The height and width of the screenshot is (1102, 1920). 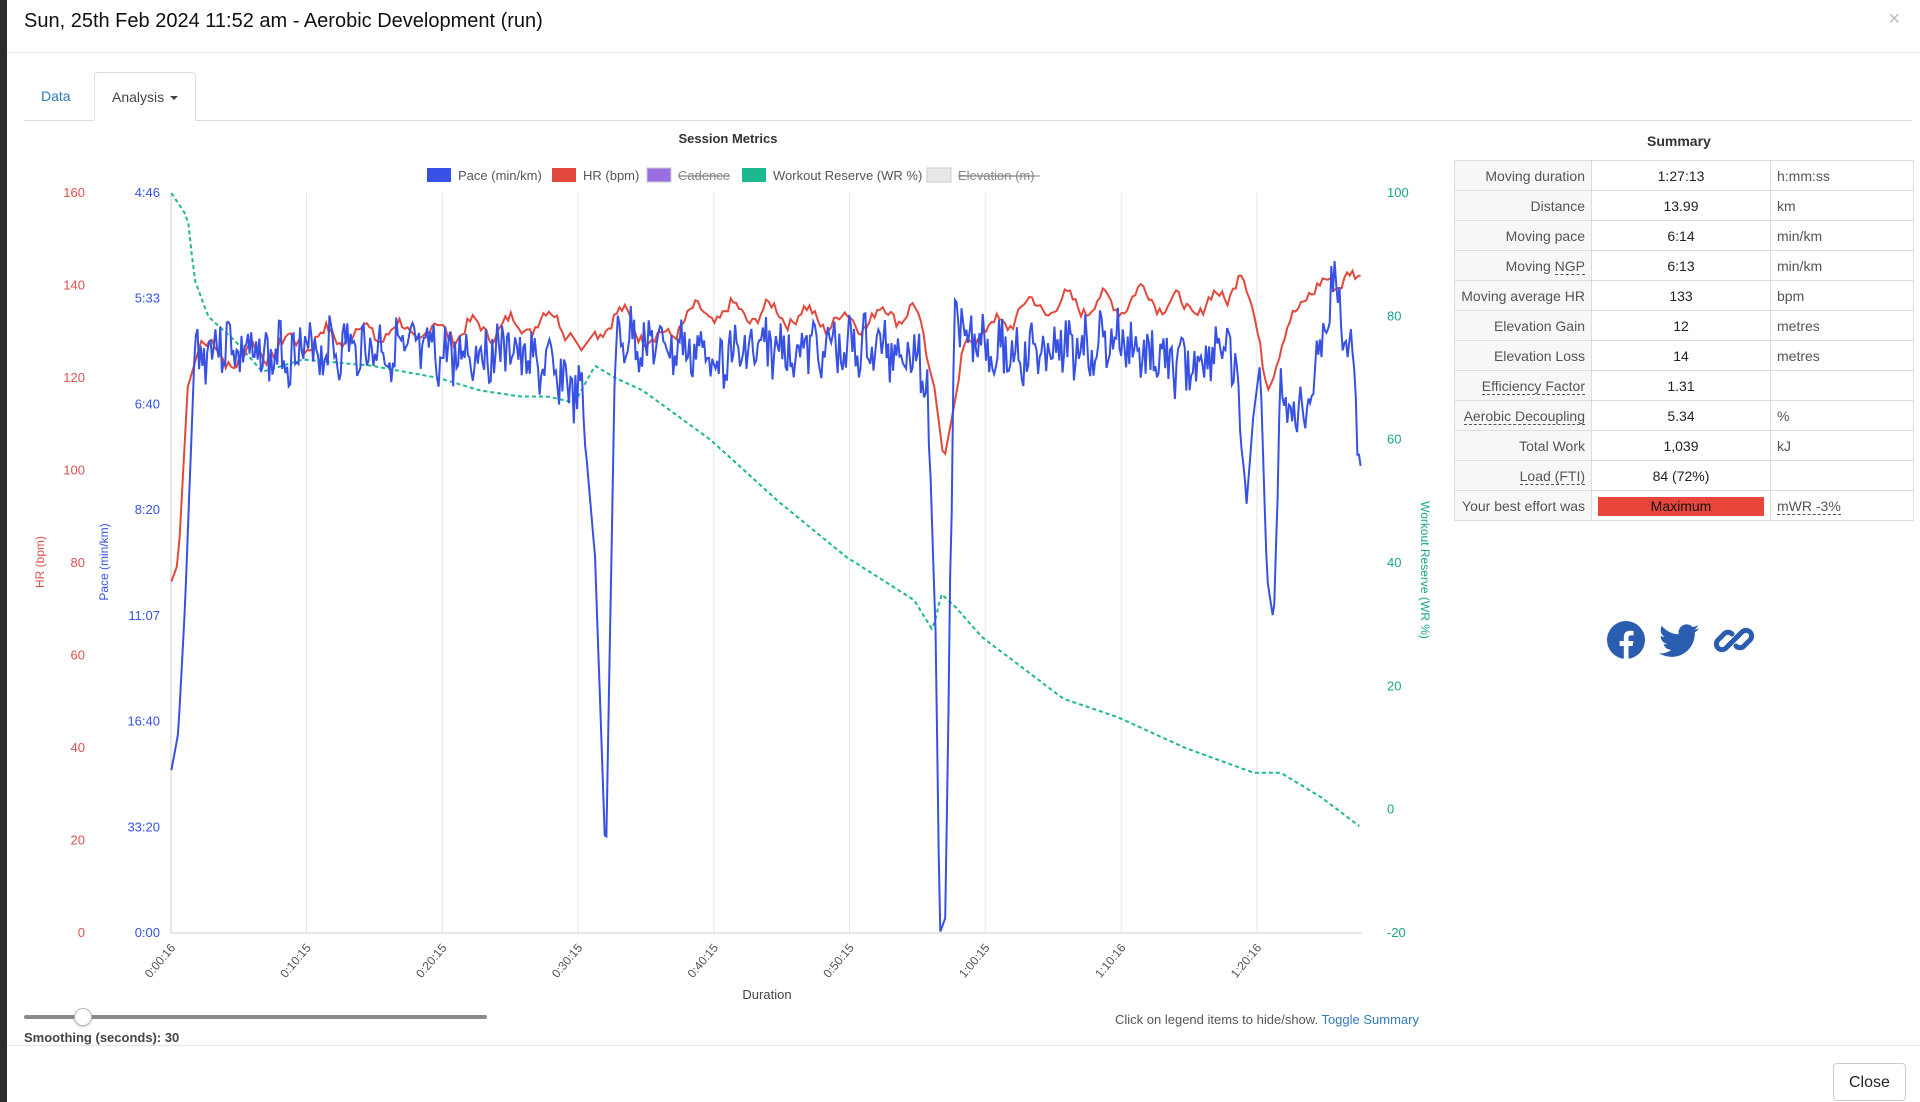 I want to click on summary-value: 12, so click(x=1681, y=325).